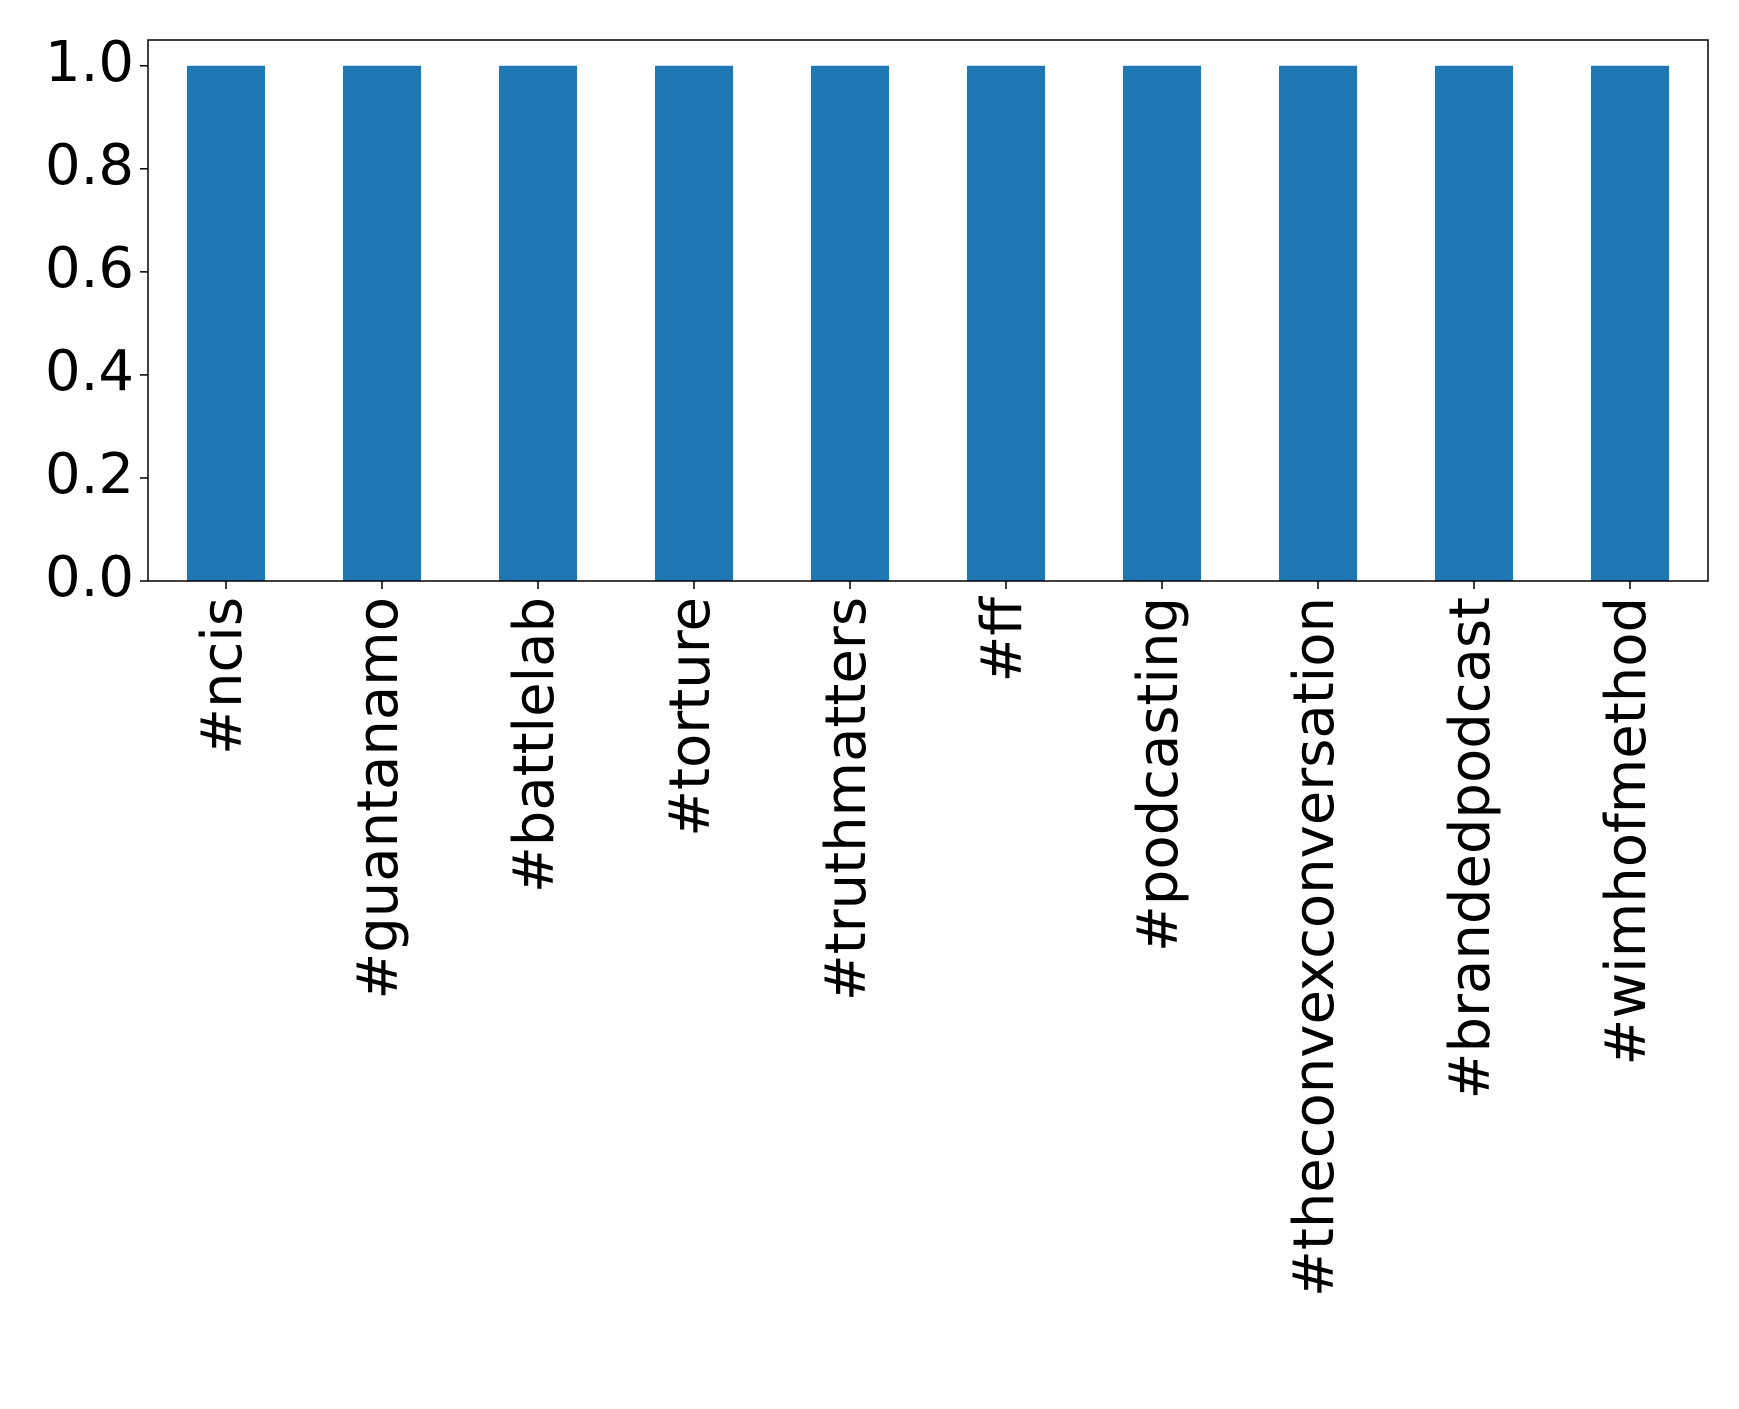  I want to click on x-tick-label: #battlelab, so click(534, 745).